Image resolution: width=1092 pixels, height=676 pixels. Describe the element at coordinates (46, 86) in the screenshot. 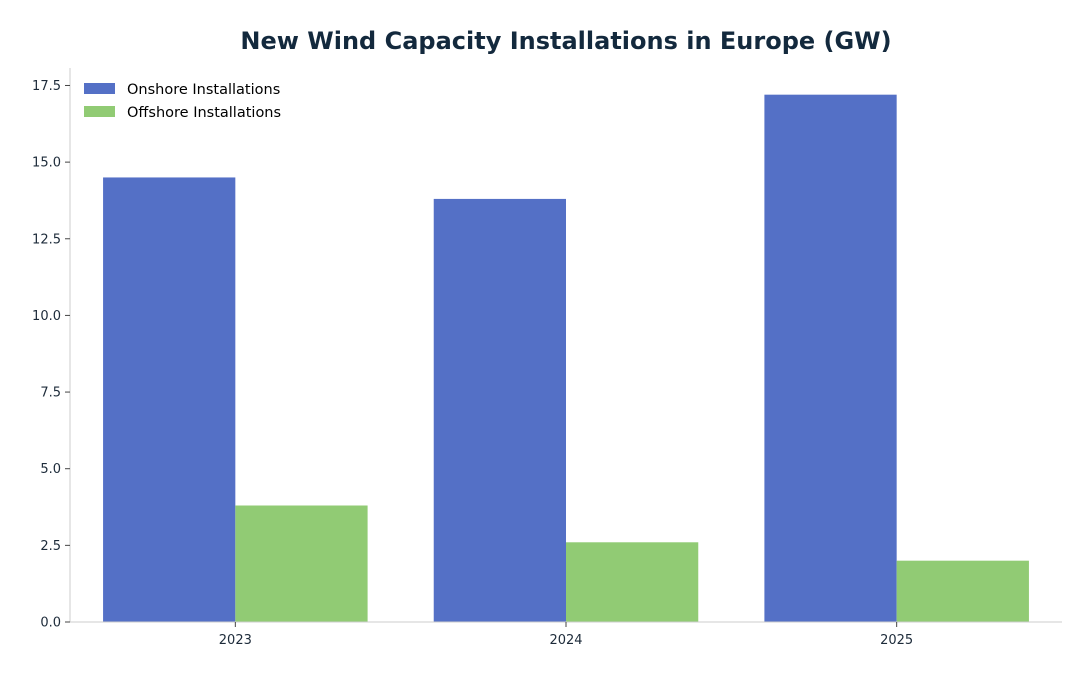

I see `y-tick-label: 17.5` at that location.